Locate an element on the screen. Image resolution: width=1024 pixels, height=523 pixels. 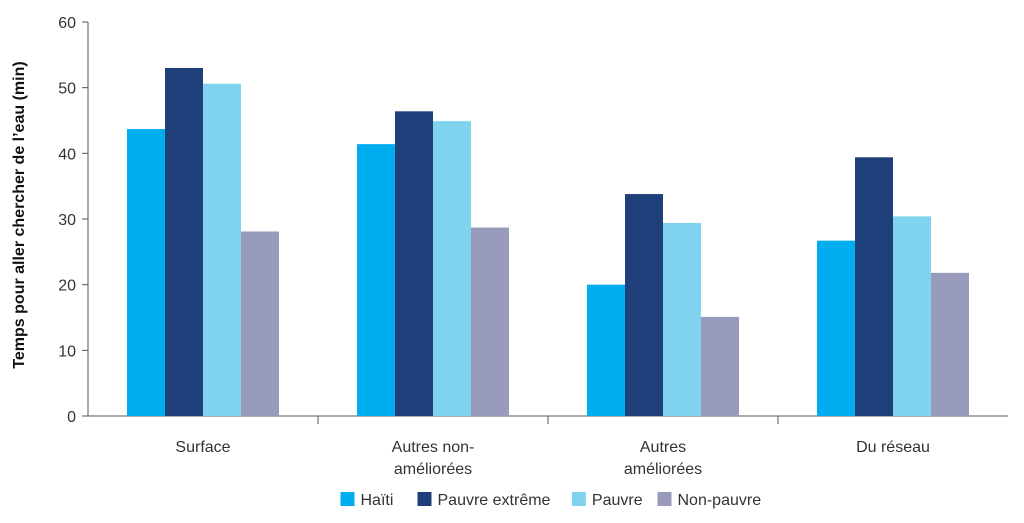
legend-label: Pauvre extrême is located at coordinates (494, 500).